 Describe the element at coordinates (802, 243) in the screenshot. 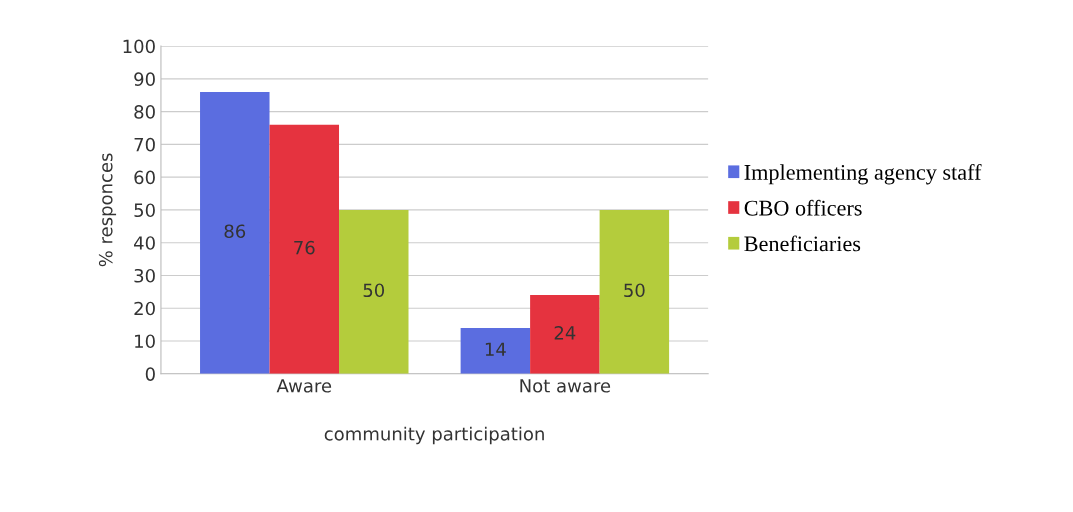

I see `legend-label: Beneficiaries` at that location.